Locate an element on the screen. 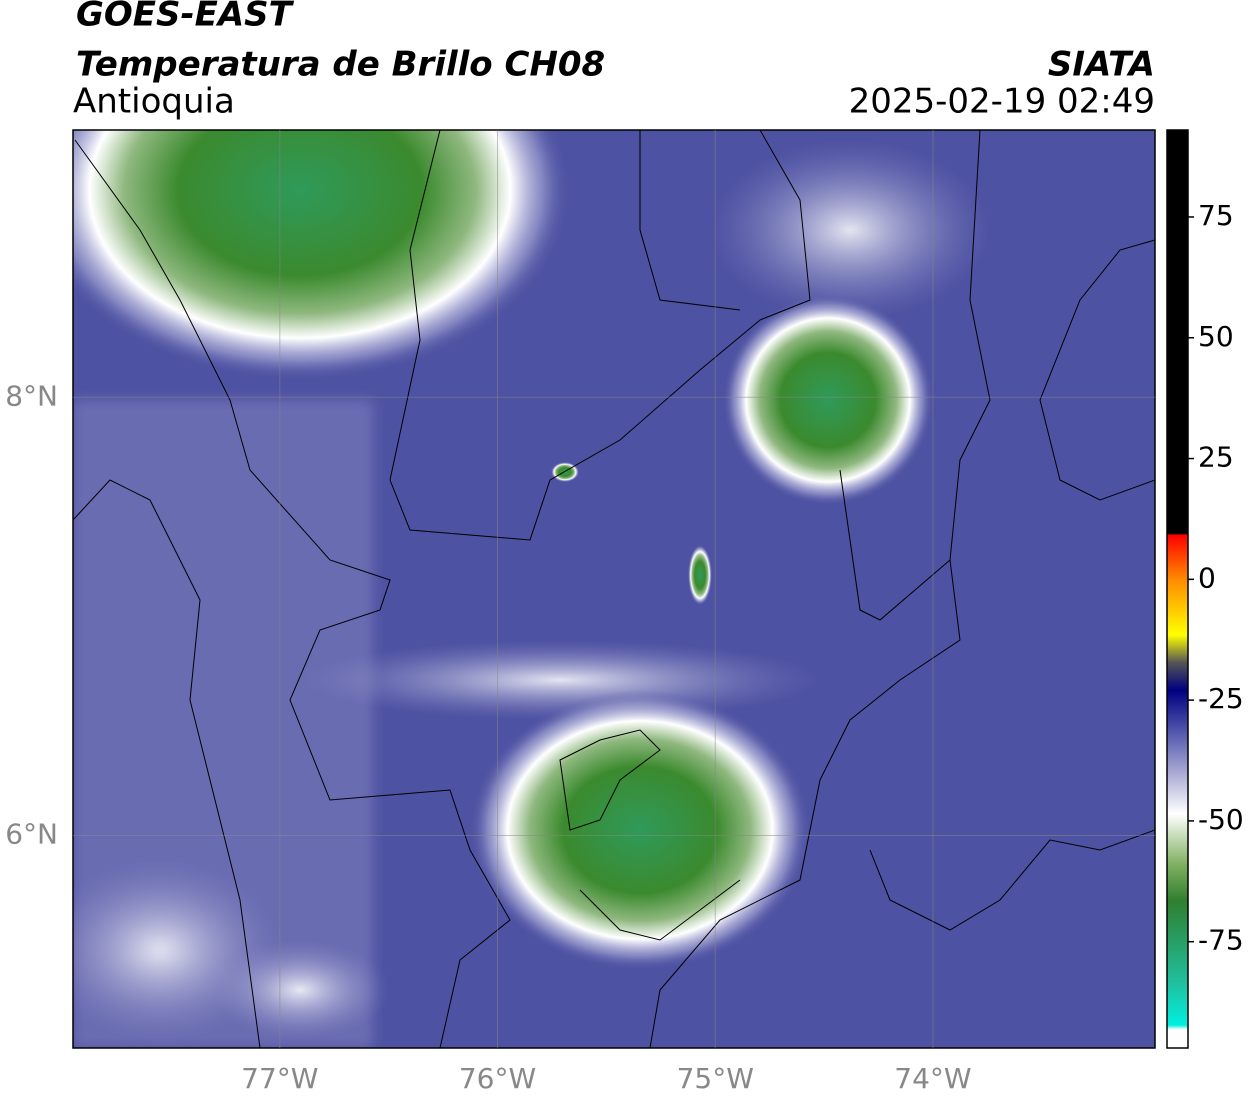  satellite: GOES-EAST is located at coordinates (185, 17).